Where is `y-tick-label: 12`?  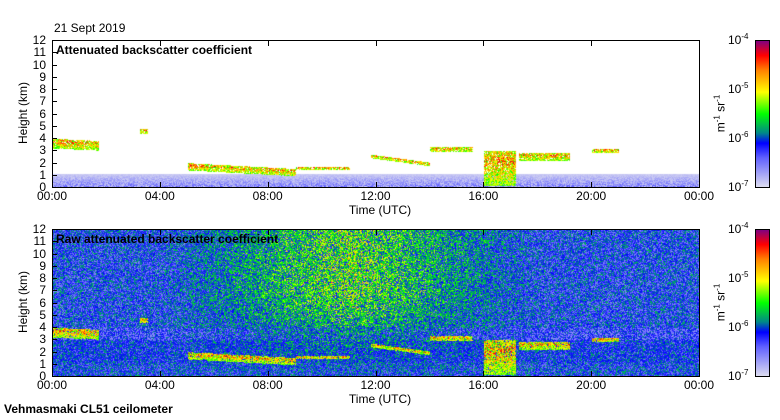
y-tick-label: 12 is located at coordinates (39, 40).